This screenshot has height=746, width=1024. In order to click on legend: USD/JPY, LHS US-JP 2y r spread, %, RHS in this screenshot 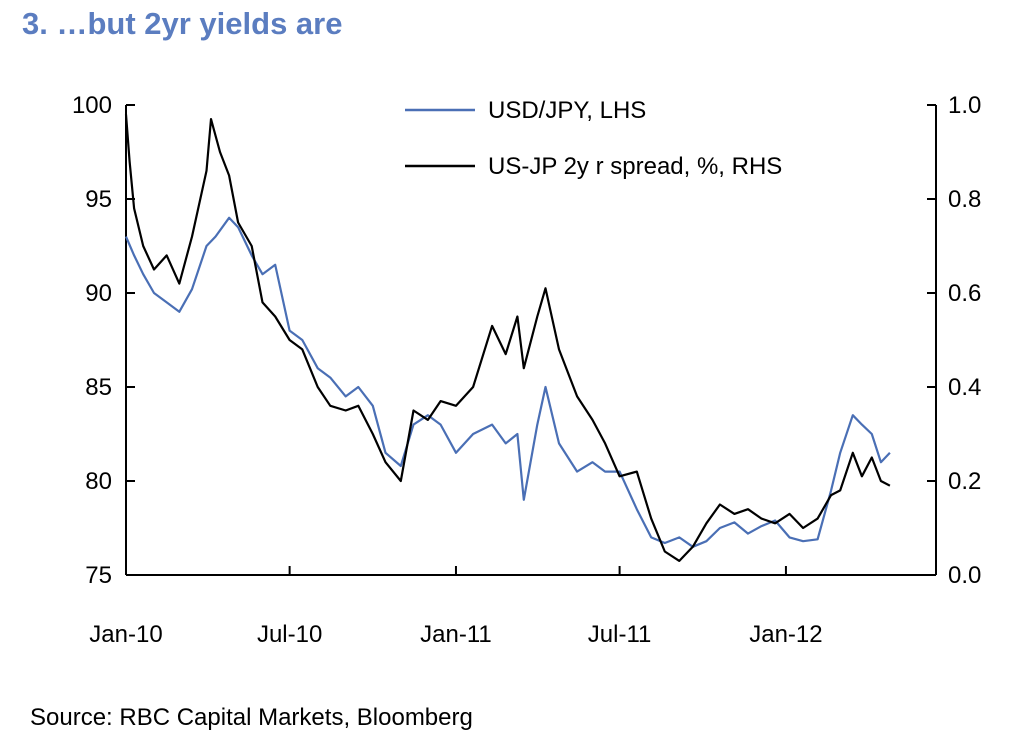, I will do `click(593, 138)`.